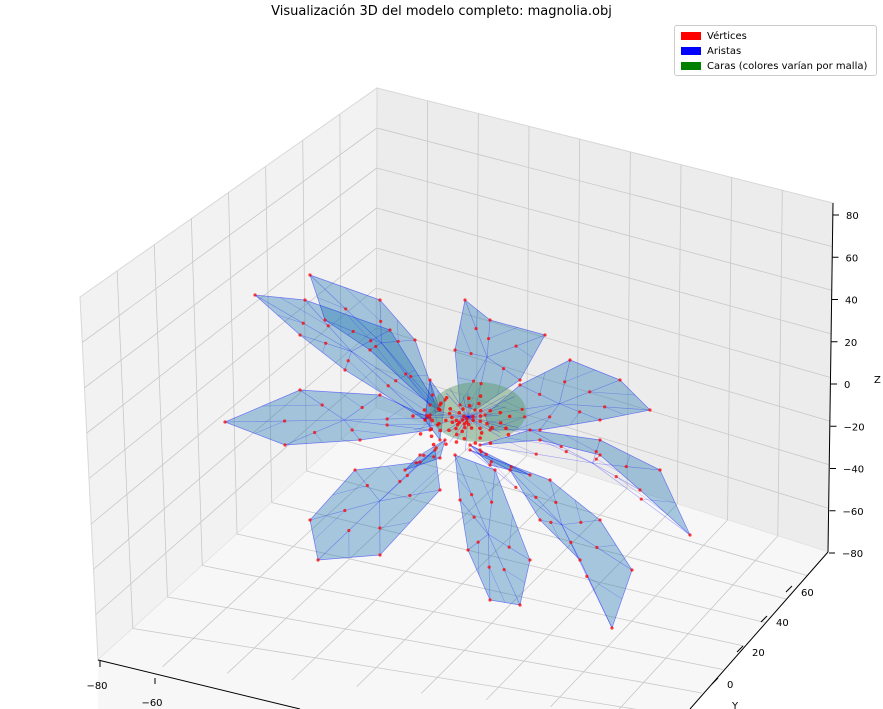 This screenshot has height=709, width=883. Describe the element at coordinates (847, 385) in the screenshot. I see `z-tick-label: 0` at that location.